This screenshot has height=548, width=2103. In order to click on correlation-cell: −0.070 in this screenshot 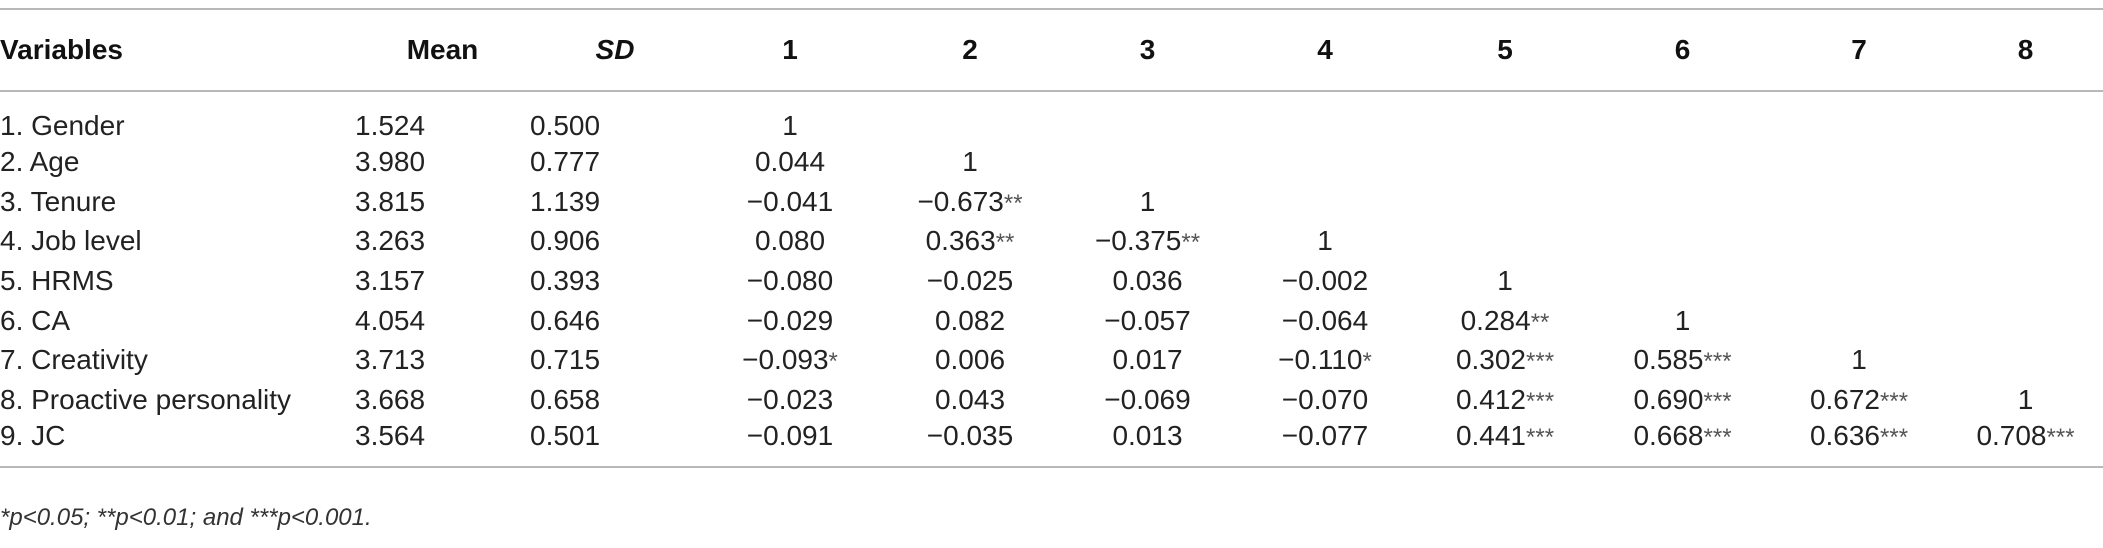, I will do `click(1325, 400)`.